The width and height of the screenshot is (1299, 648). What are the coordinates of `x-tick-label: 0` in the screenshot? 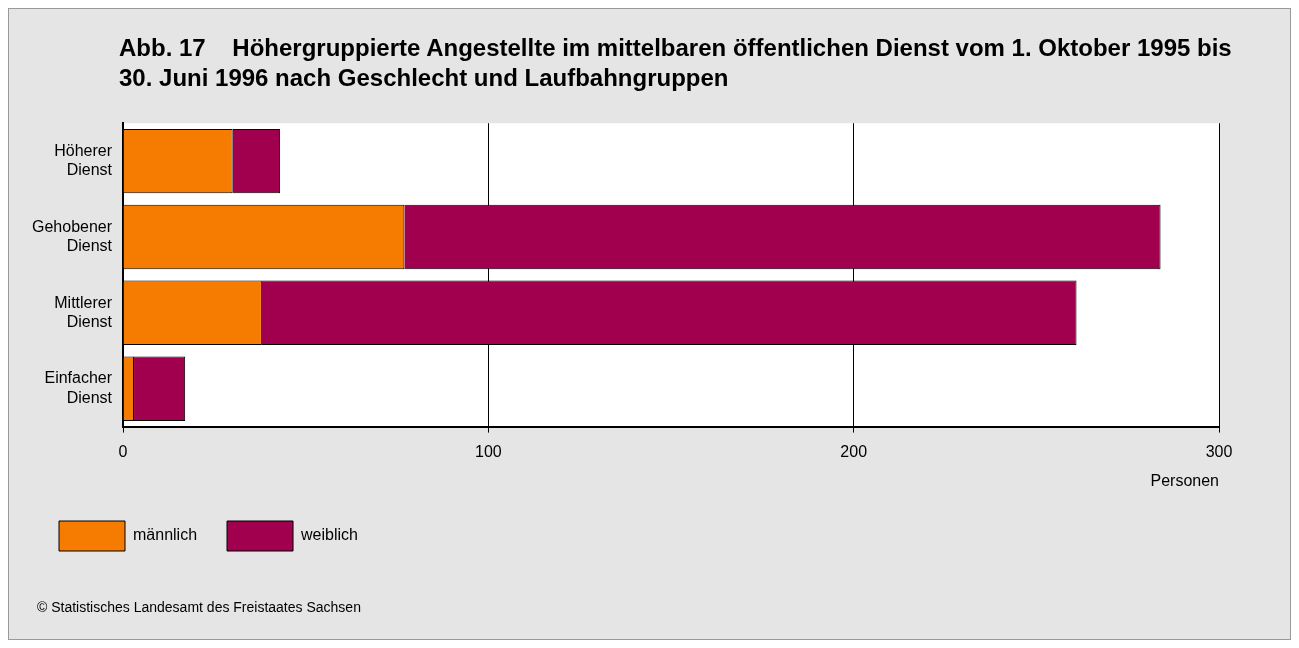 It's located at (123, 451).